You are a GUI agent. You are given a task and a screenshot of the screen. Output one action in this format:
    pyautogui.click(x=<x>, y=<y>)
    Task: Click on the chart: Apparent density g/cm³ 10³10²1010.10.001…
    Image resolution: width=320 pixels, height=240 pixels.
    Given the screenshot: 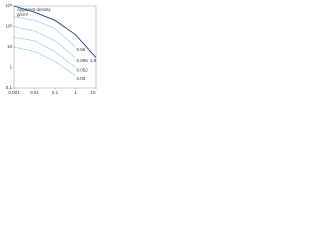 What is the action you would take?
    pyautogui.click(x=51, y=49)
    